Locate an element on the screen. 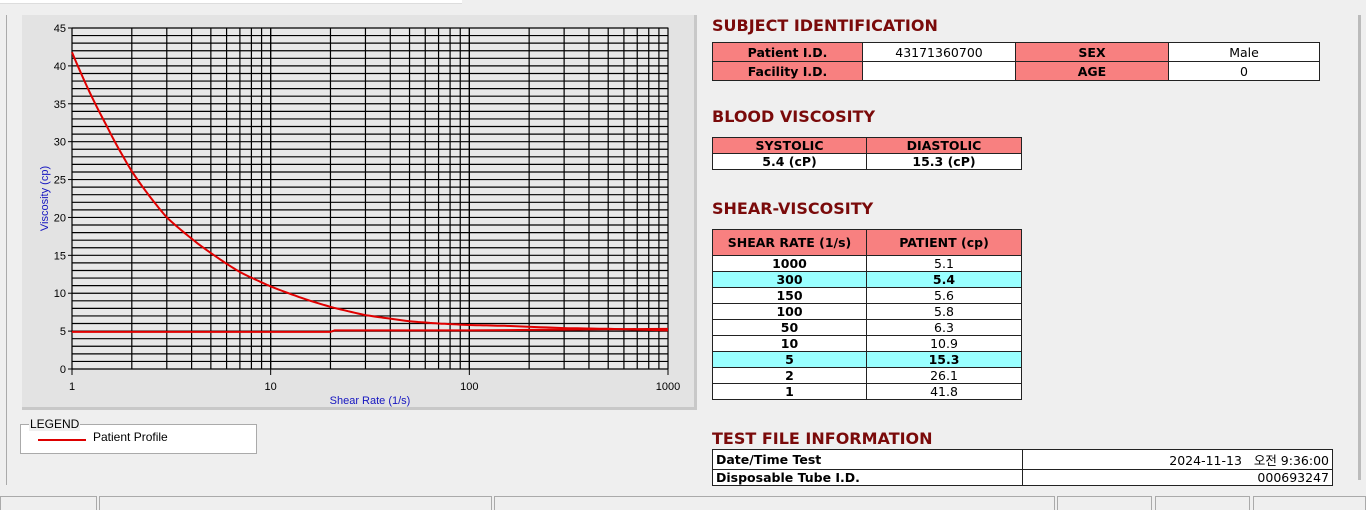  shear-row: 5 15.3 is located at coordinates (867, 359).